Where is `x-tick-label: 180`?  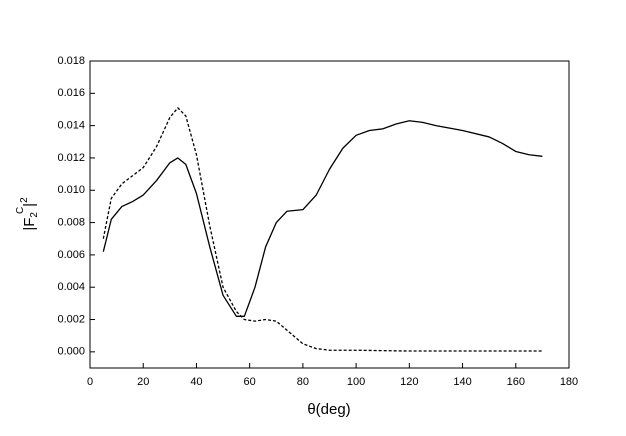 x-tick-label: 180 is located at coordinates (569, 382).